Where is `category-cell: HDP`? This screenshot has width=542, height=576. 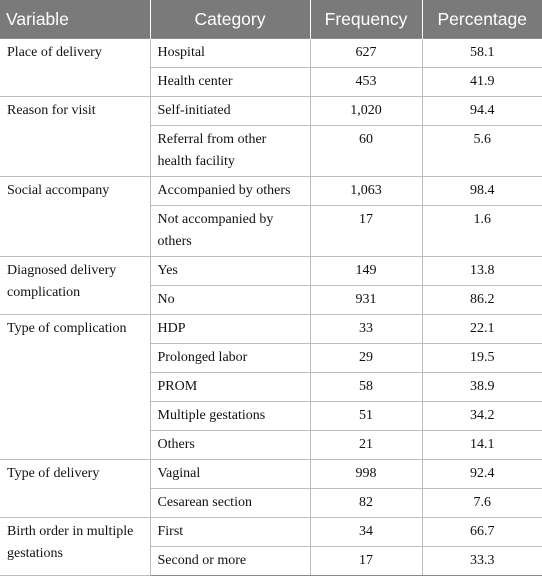
category-cell: HDP is located at coordinates (230, 329).